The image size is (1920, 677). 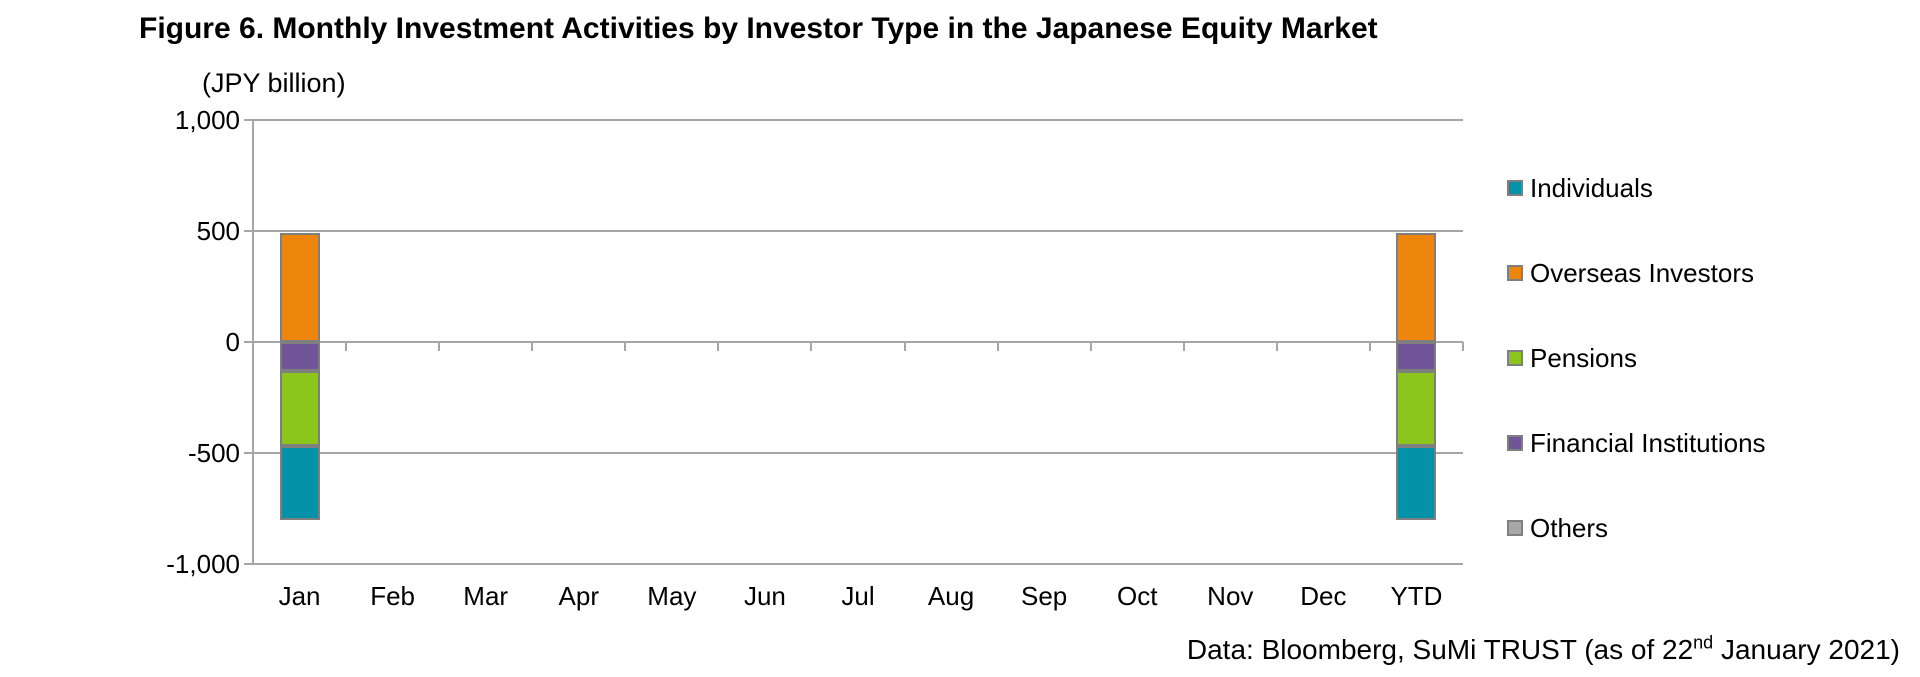 I want to click on bar-segment-jan-pensions, so click(x=299, y=408).